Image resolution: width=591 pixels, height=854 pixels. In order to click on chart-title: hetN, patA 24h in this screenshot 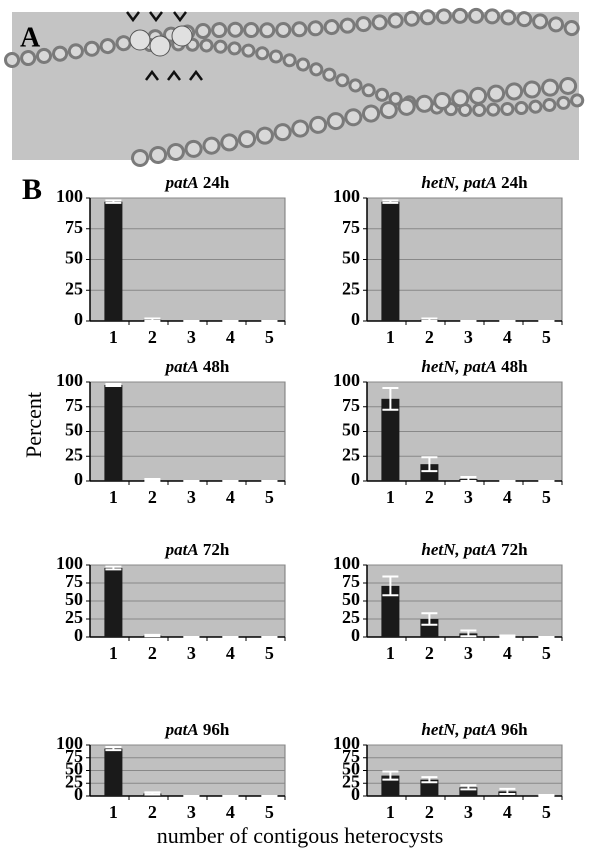, I will do `click(474, 182)`.